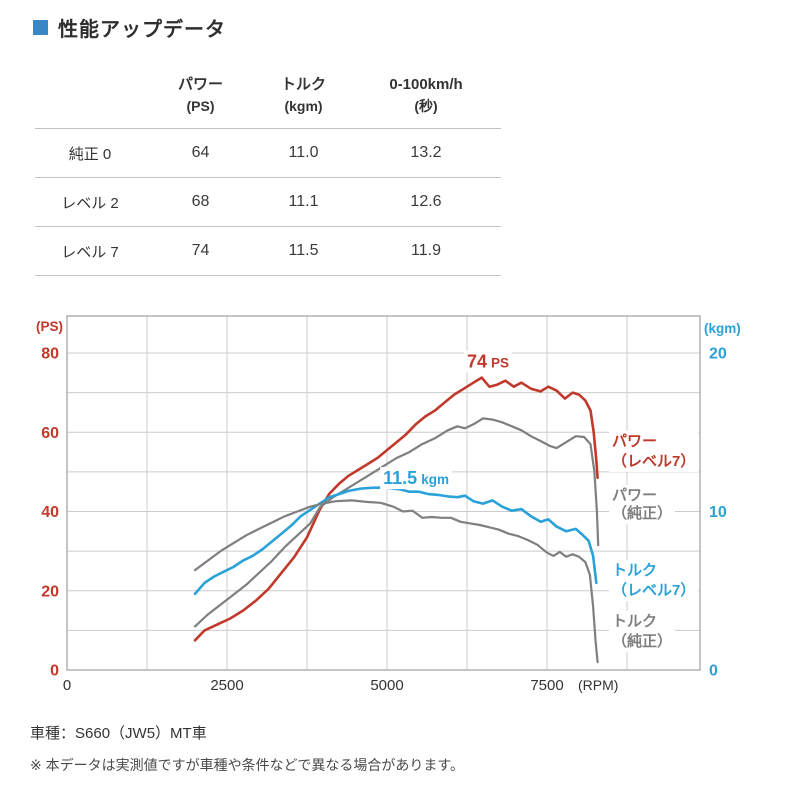 The image size is (794, 800). What do you see at coordinates (226, 685) in the screenshot?
I see `x-axis-tick: 2500` at bounding box center [226, 685].